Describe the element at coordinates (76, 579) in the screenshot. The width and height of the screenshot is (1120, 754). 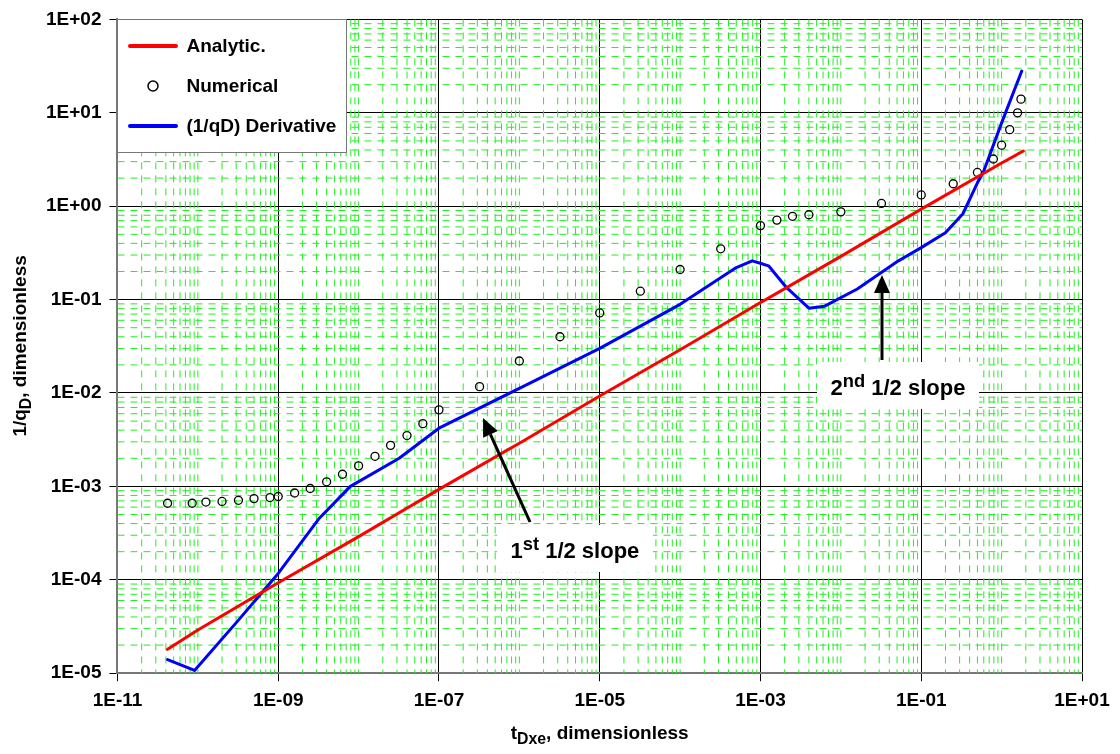
I see `y-tick-label: 1E-04` at that location.